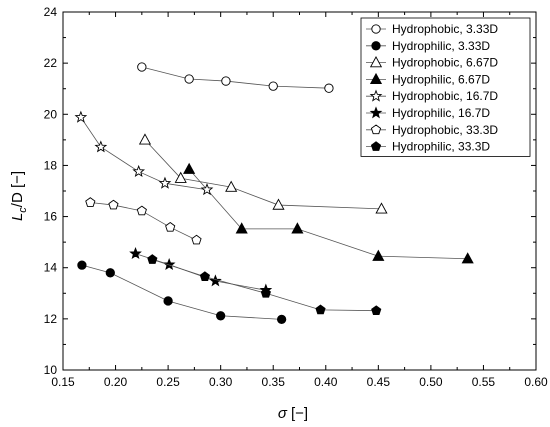  I want to click on legend-item: Hydrophobic, 33.3D, so click(432, 130).